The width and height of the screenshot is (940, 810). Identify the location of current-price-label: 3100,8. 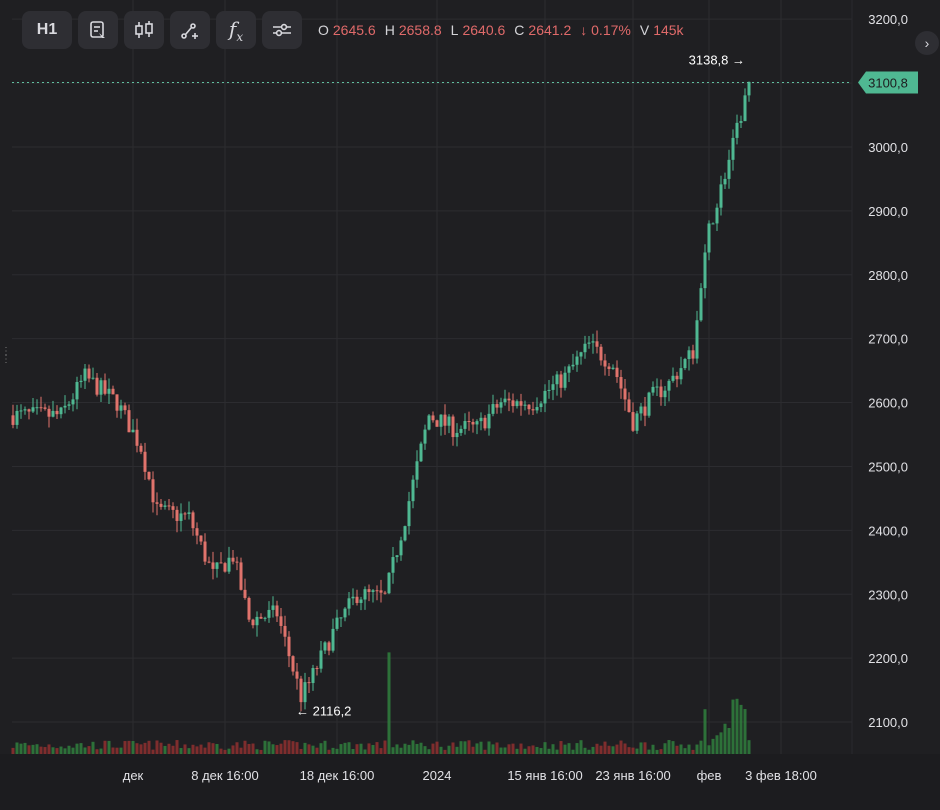
(888, 83).